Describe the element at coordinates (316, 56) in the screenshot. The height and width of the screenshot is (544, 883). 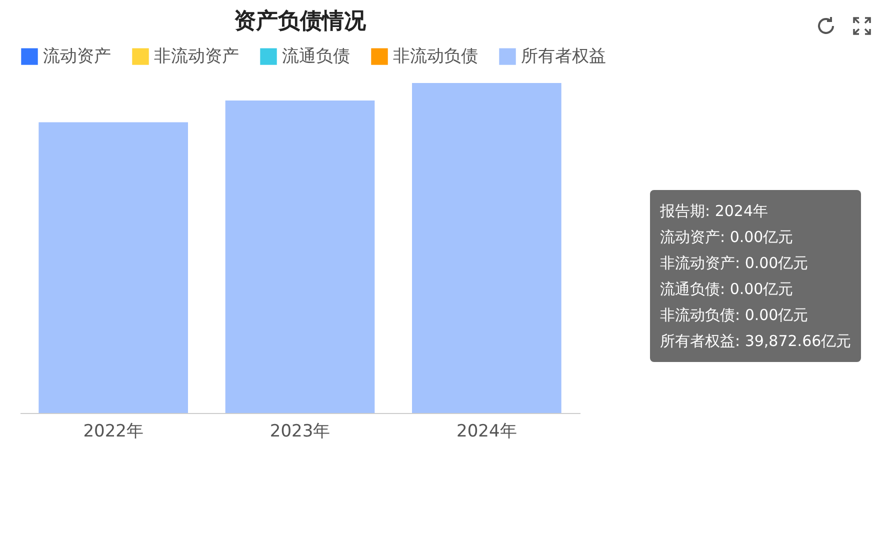
I see `legend-label: 流通负债` at that location.